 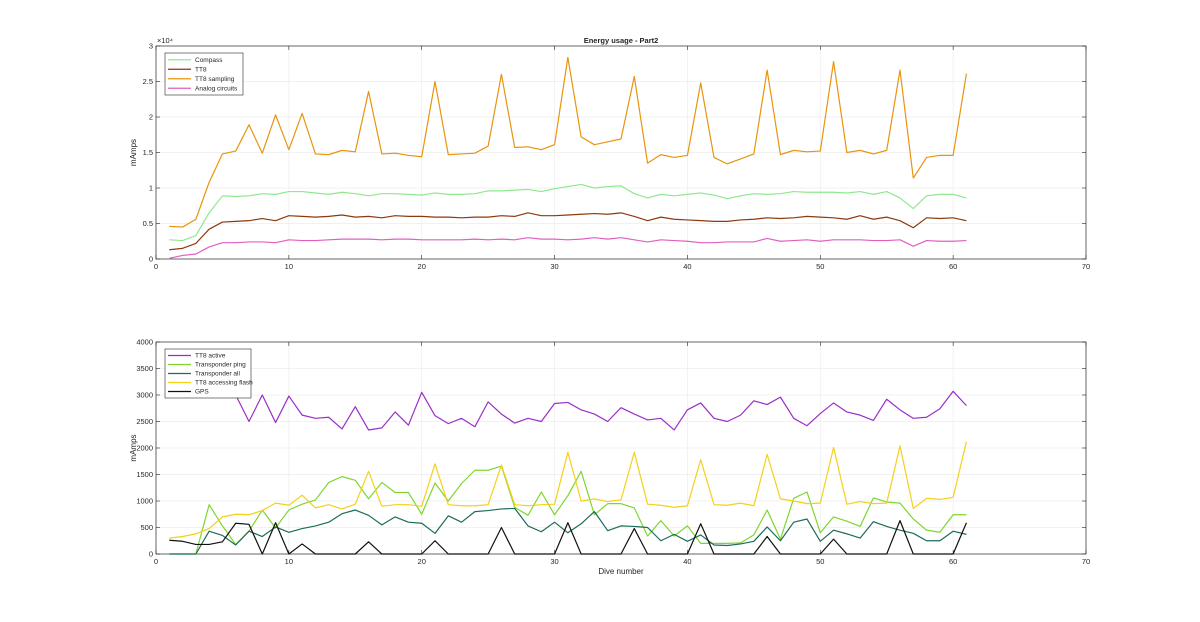 I want to click on y-exponent-label: ×10⁴, so click(x=165, y=40).